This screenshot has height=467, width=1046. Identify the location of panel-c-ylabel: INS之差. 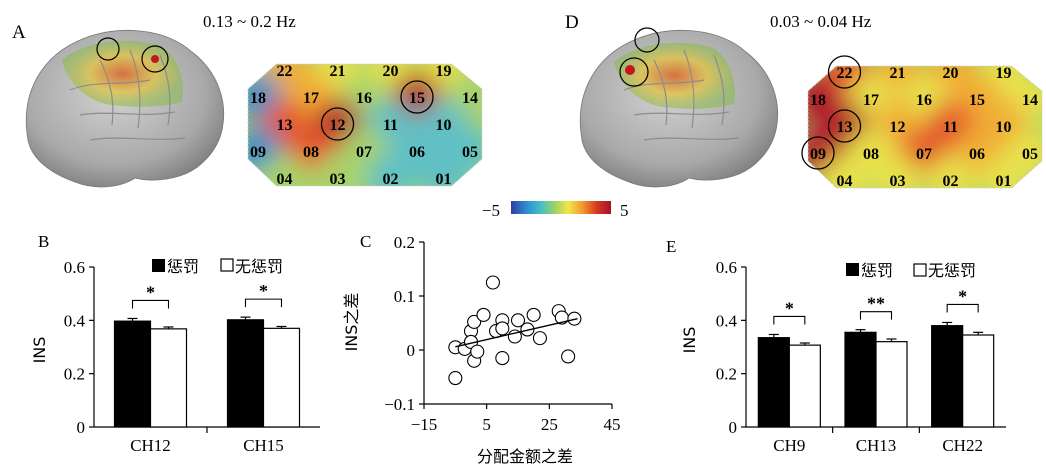
(351, 322).